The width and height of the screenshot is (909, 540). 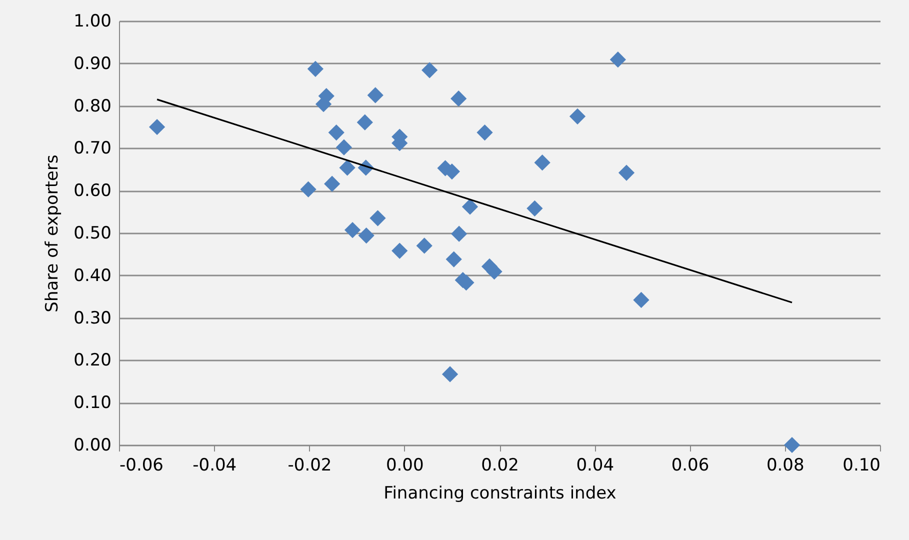 I want to click on y-tick-label: 0.60, so click(x=93, y=191).